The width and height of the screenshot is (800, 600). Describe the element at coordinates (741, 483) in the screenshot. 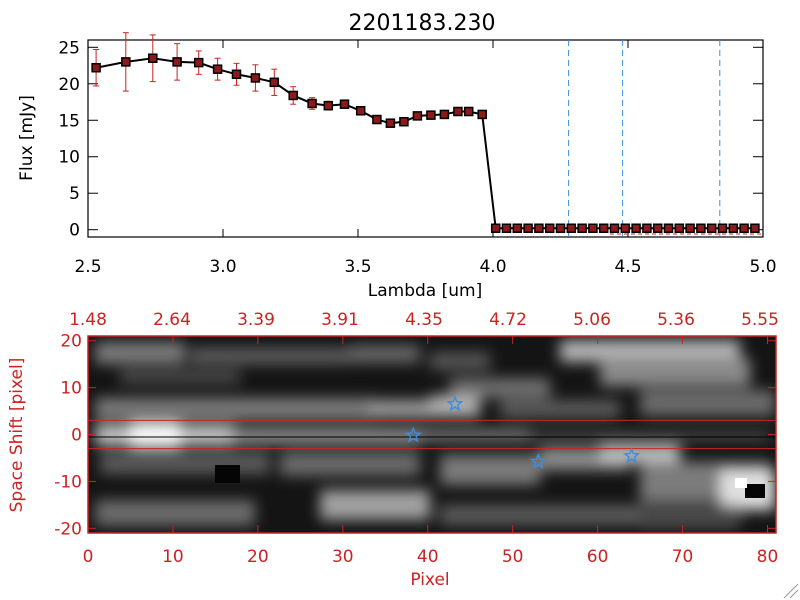

I see `bright-spot` at that location.